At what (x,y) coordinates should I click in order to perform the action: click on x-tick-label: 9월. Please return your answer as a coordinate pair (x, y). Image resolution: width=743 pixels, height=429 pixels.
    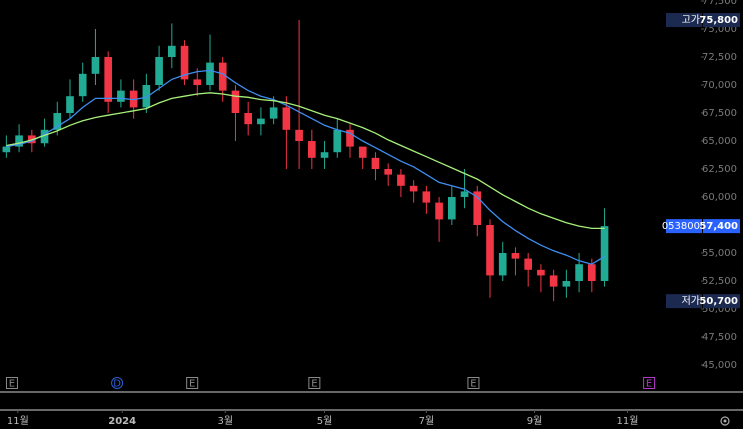
    Looking at the image, I should click on (535, 421).